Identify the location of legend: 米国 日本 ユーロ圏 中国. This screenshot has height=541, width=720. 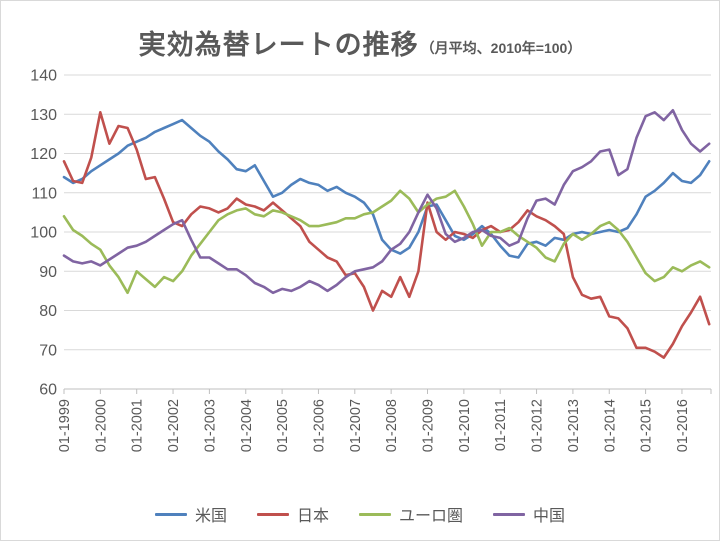
(360, 514).